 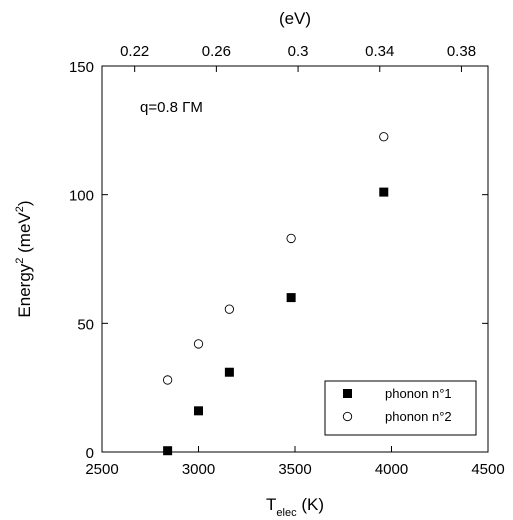 What do you see at coordinates (461, 51) in the screenshot?
I see `top-tick-label: 0.38` at bounding box center [461, 51].